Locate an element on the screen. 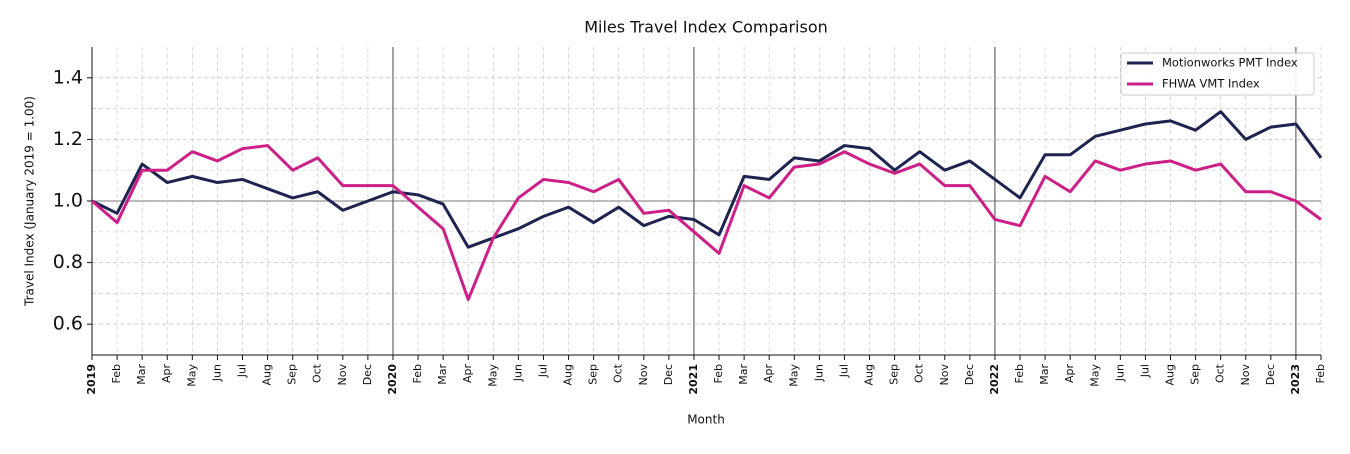  y-tick-label: 1.4 is located at coordinates (68, 77).